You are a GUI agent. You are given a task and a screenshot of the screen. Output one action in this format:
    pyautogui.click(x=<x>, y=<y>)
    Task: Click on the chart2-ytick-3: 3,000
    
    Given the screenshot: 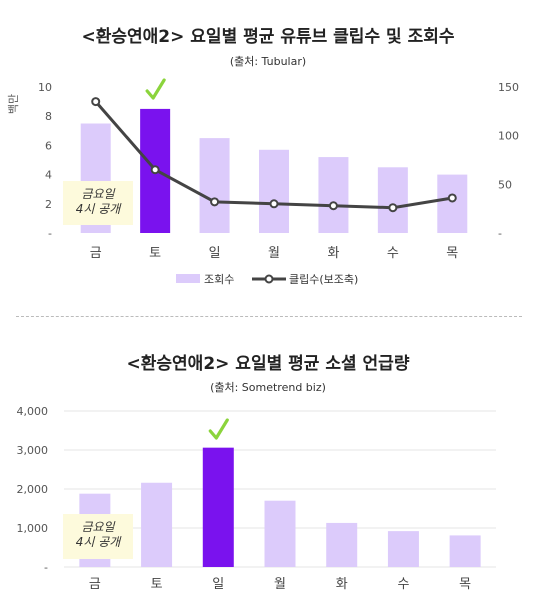 What is the action you would take?
    pyautogui.click(x=33, y=450)
    